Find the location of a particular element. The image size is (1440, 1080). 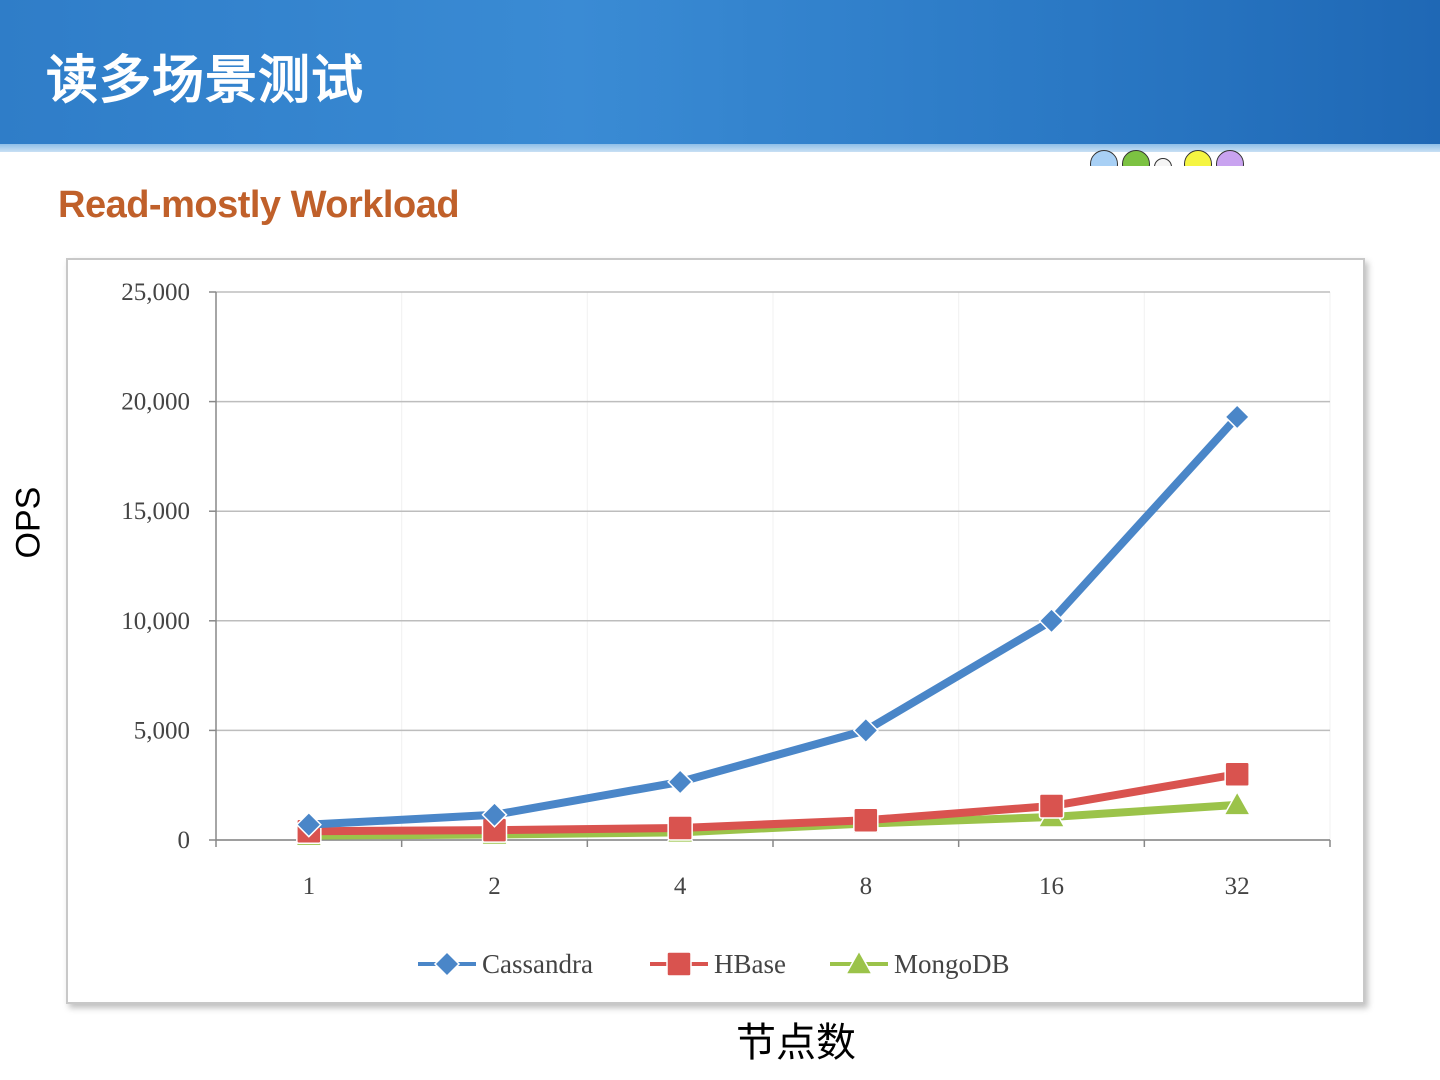

y-axis-label: OPS is located at coordinates (28, 522).